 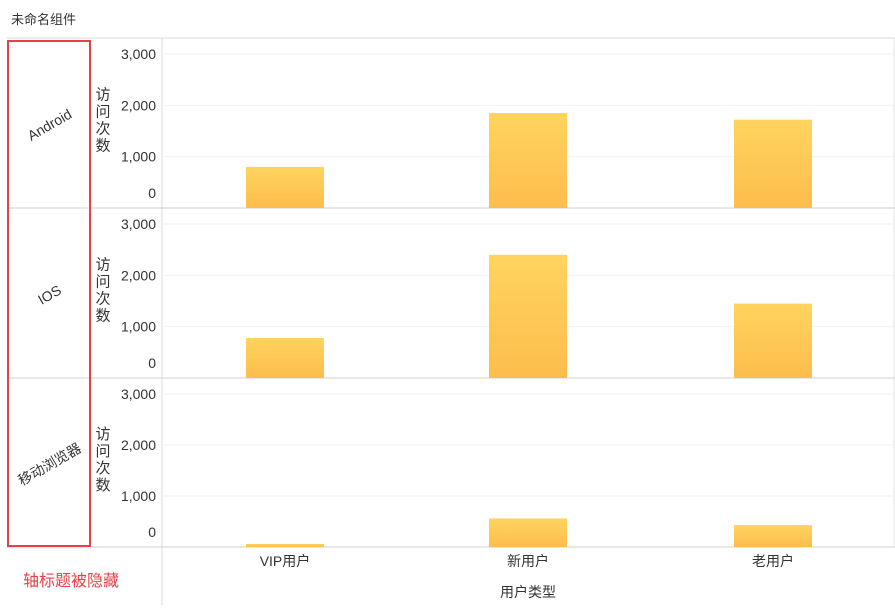 I want to click on facet-label: IOS, so click(x=49, y=295).